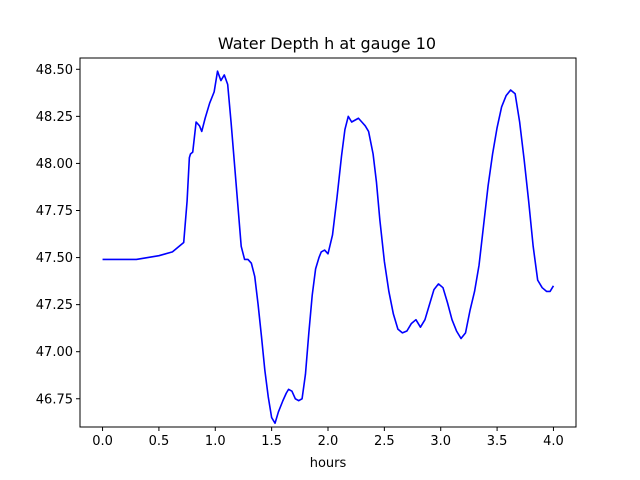 The height and width of the screenshot is (480, 640). What do you see at coordinates (497, 441) in the screenshot?
I see `x-tick-label: 3.5` at bounding box center [497, 441].